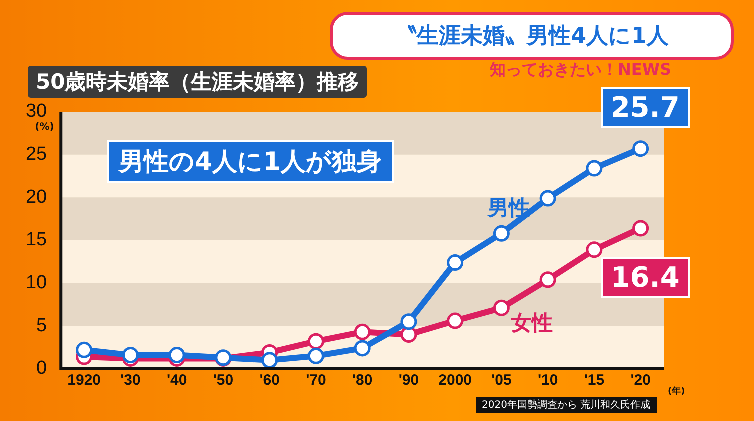  Describe the element at coordinates (640, 381) in the screenshot. I see `x-tick-label: '20` at that location.